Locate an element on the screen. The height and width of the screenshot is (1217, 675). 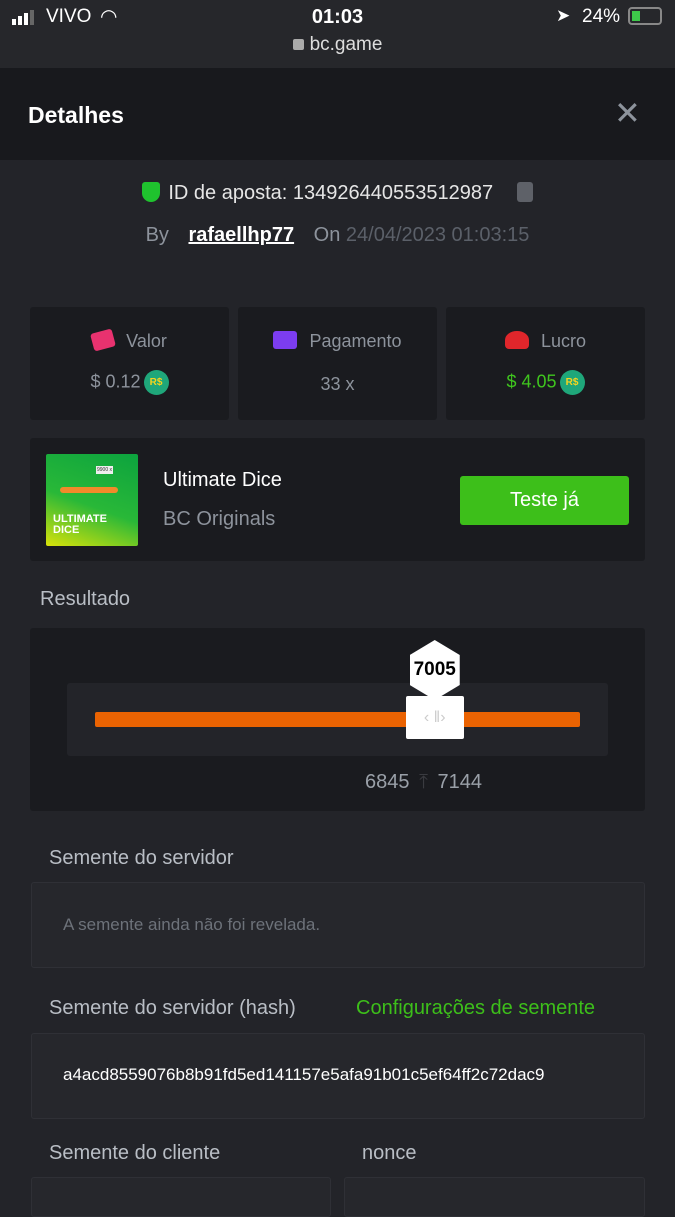
result-panel: 7005 ‹ ‖› 6845 ⤒ 7144 is located at coordinates (337, 719).